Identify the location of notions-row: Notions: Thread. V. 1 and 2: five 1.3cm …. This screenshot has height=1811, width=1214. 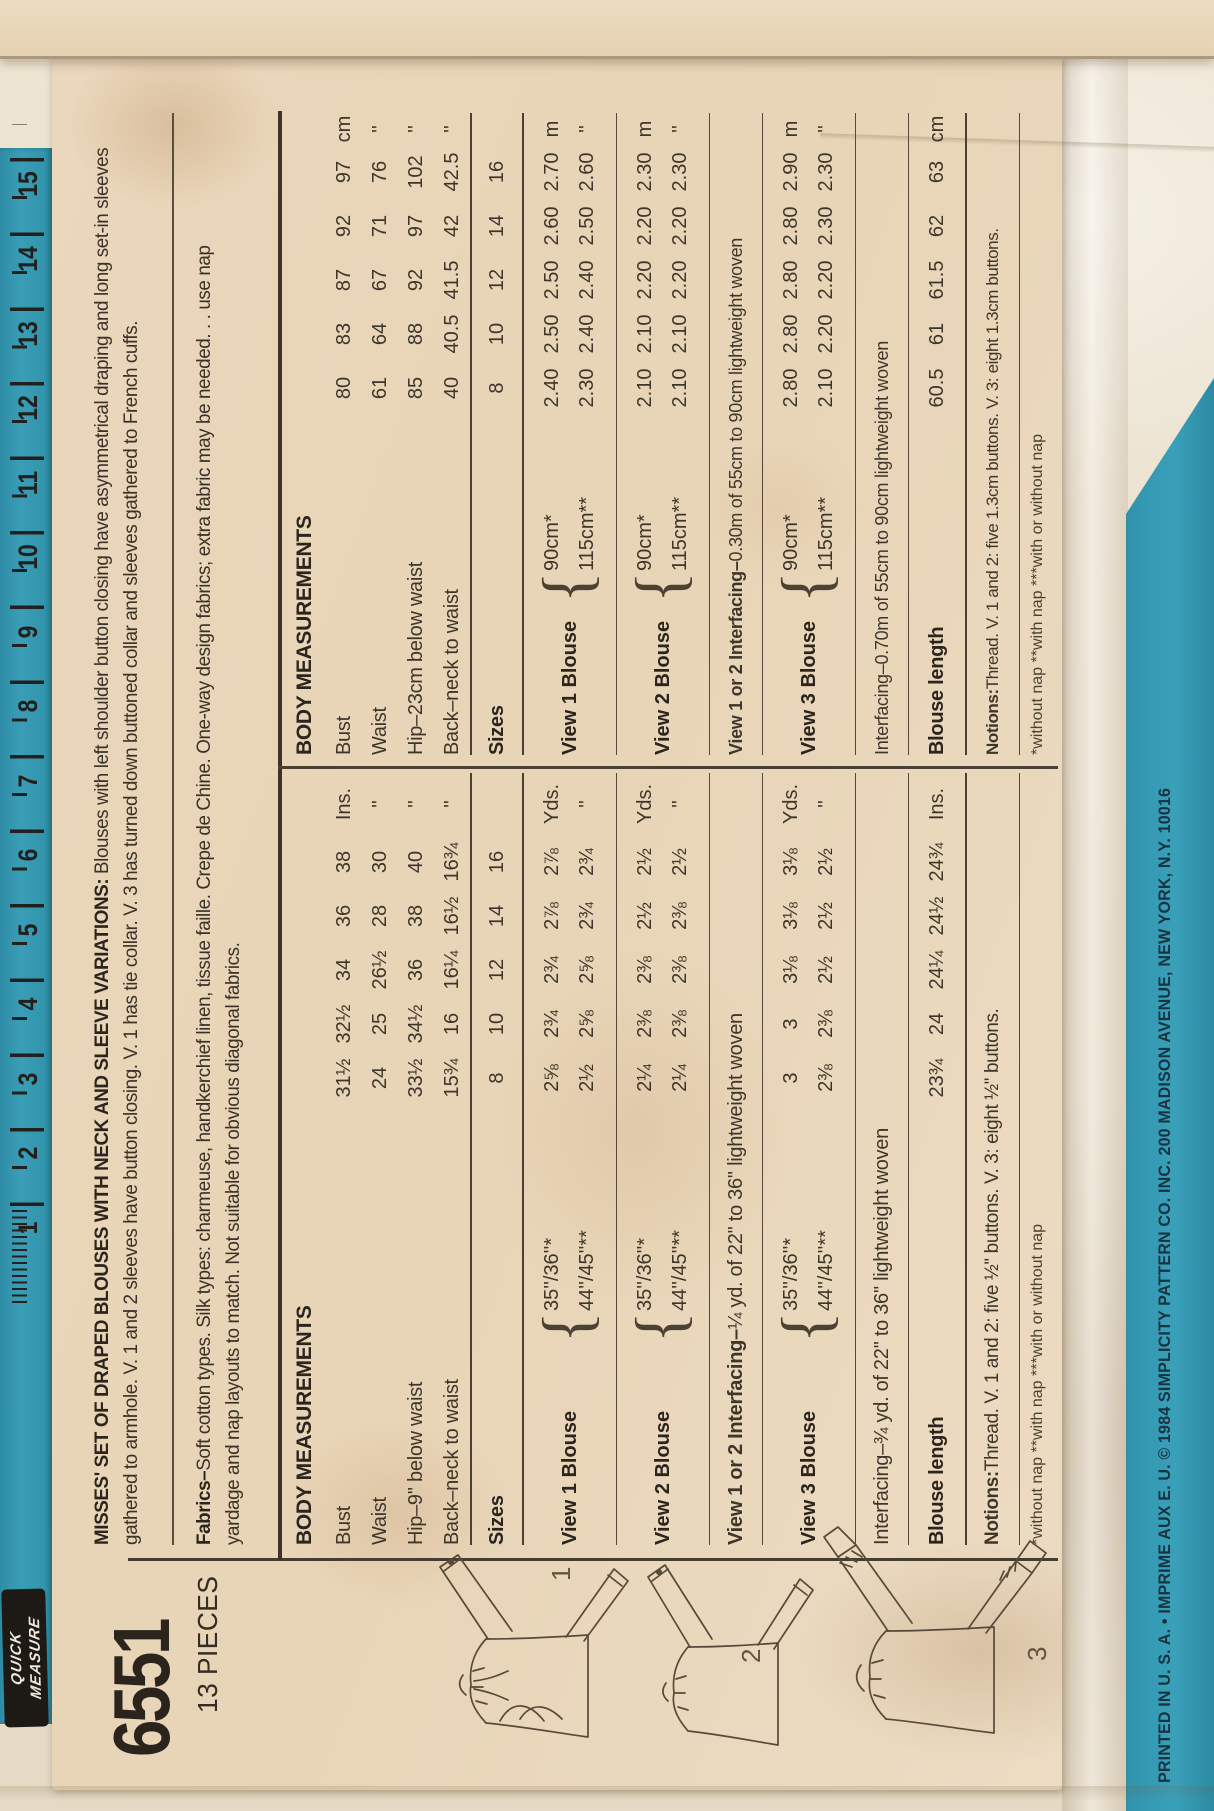
(992, 491).